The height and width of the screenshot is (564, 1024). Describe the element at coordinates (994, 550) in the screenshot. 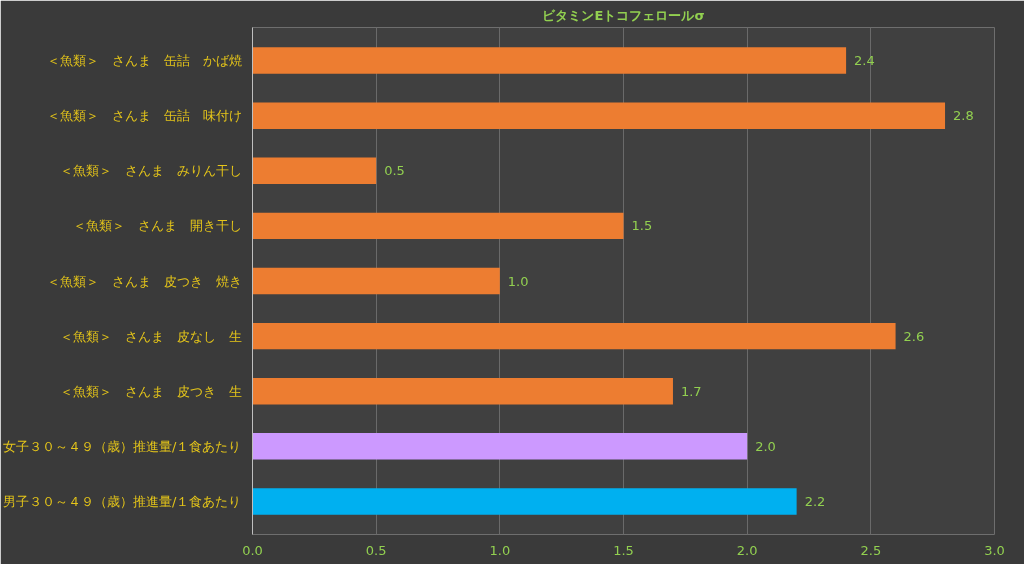

I see `x-tick-label: 3.0` at that location.